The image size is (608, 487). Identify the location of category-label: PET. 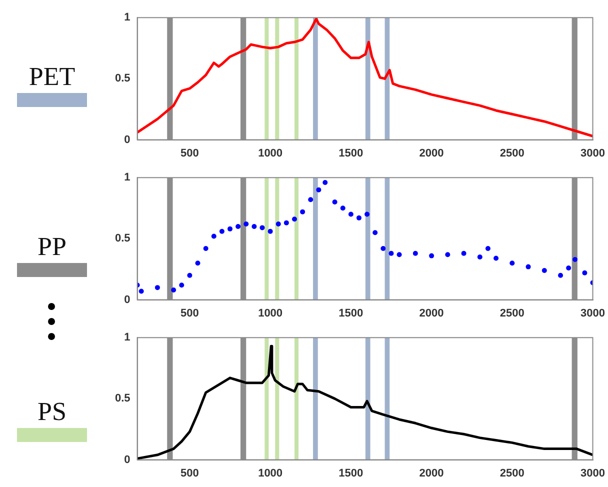
(52, 76).